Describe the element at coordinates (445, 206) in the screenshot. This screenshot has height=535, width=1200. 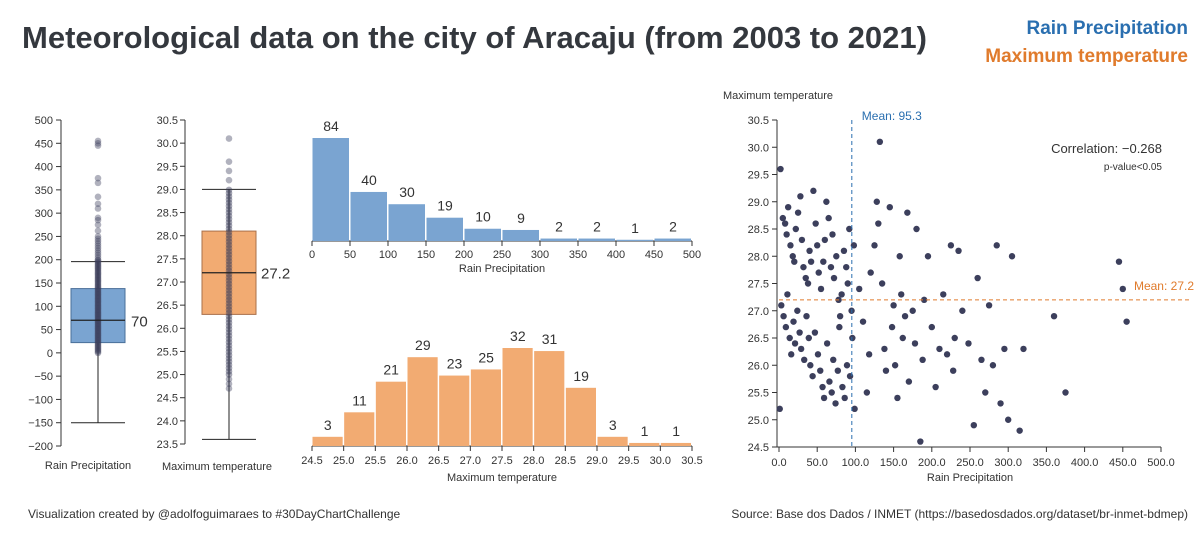
I see `rain-hist-bar-label: 19` at that location.